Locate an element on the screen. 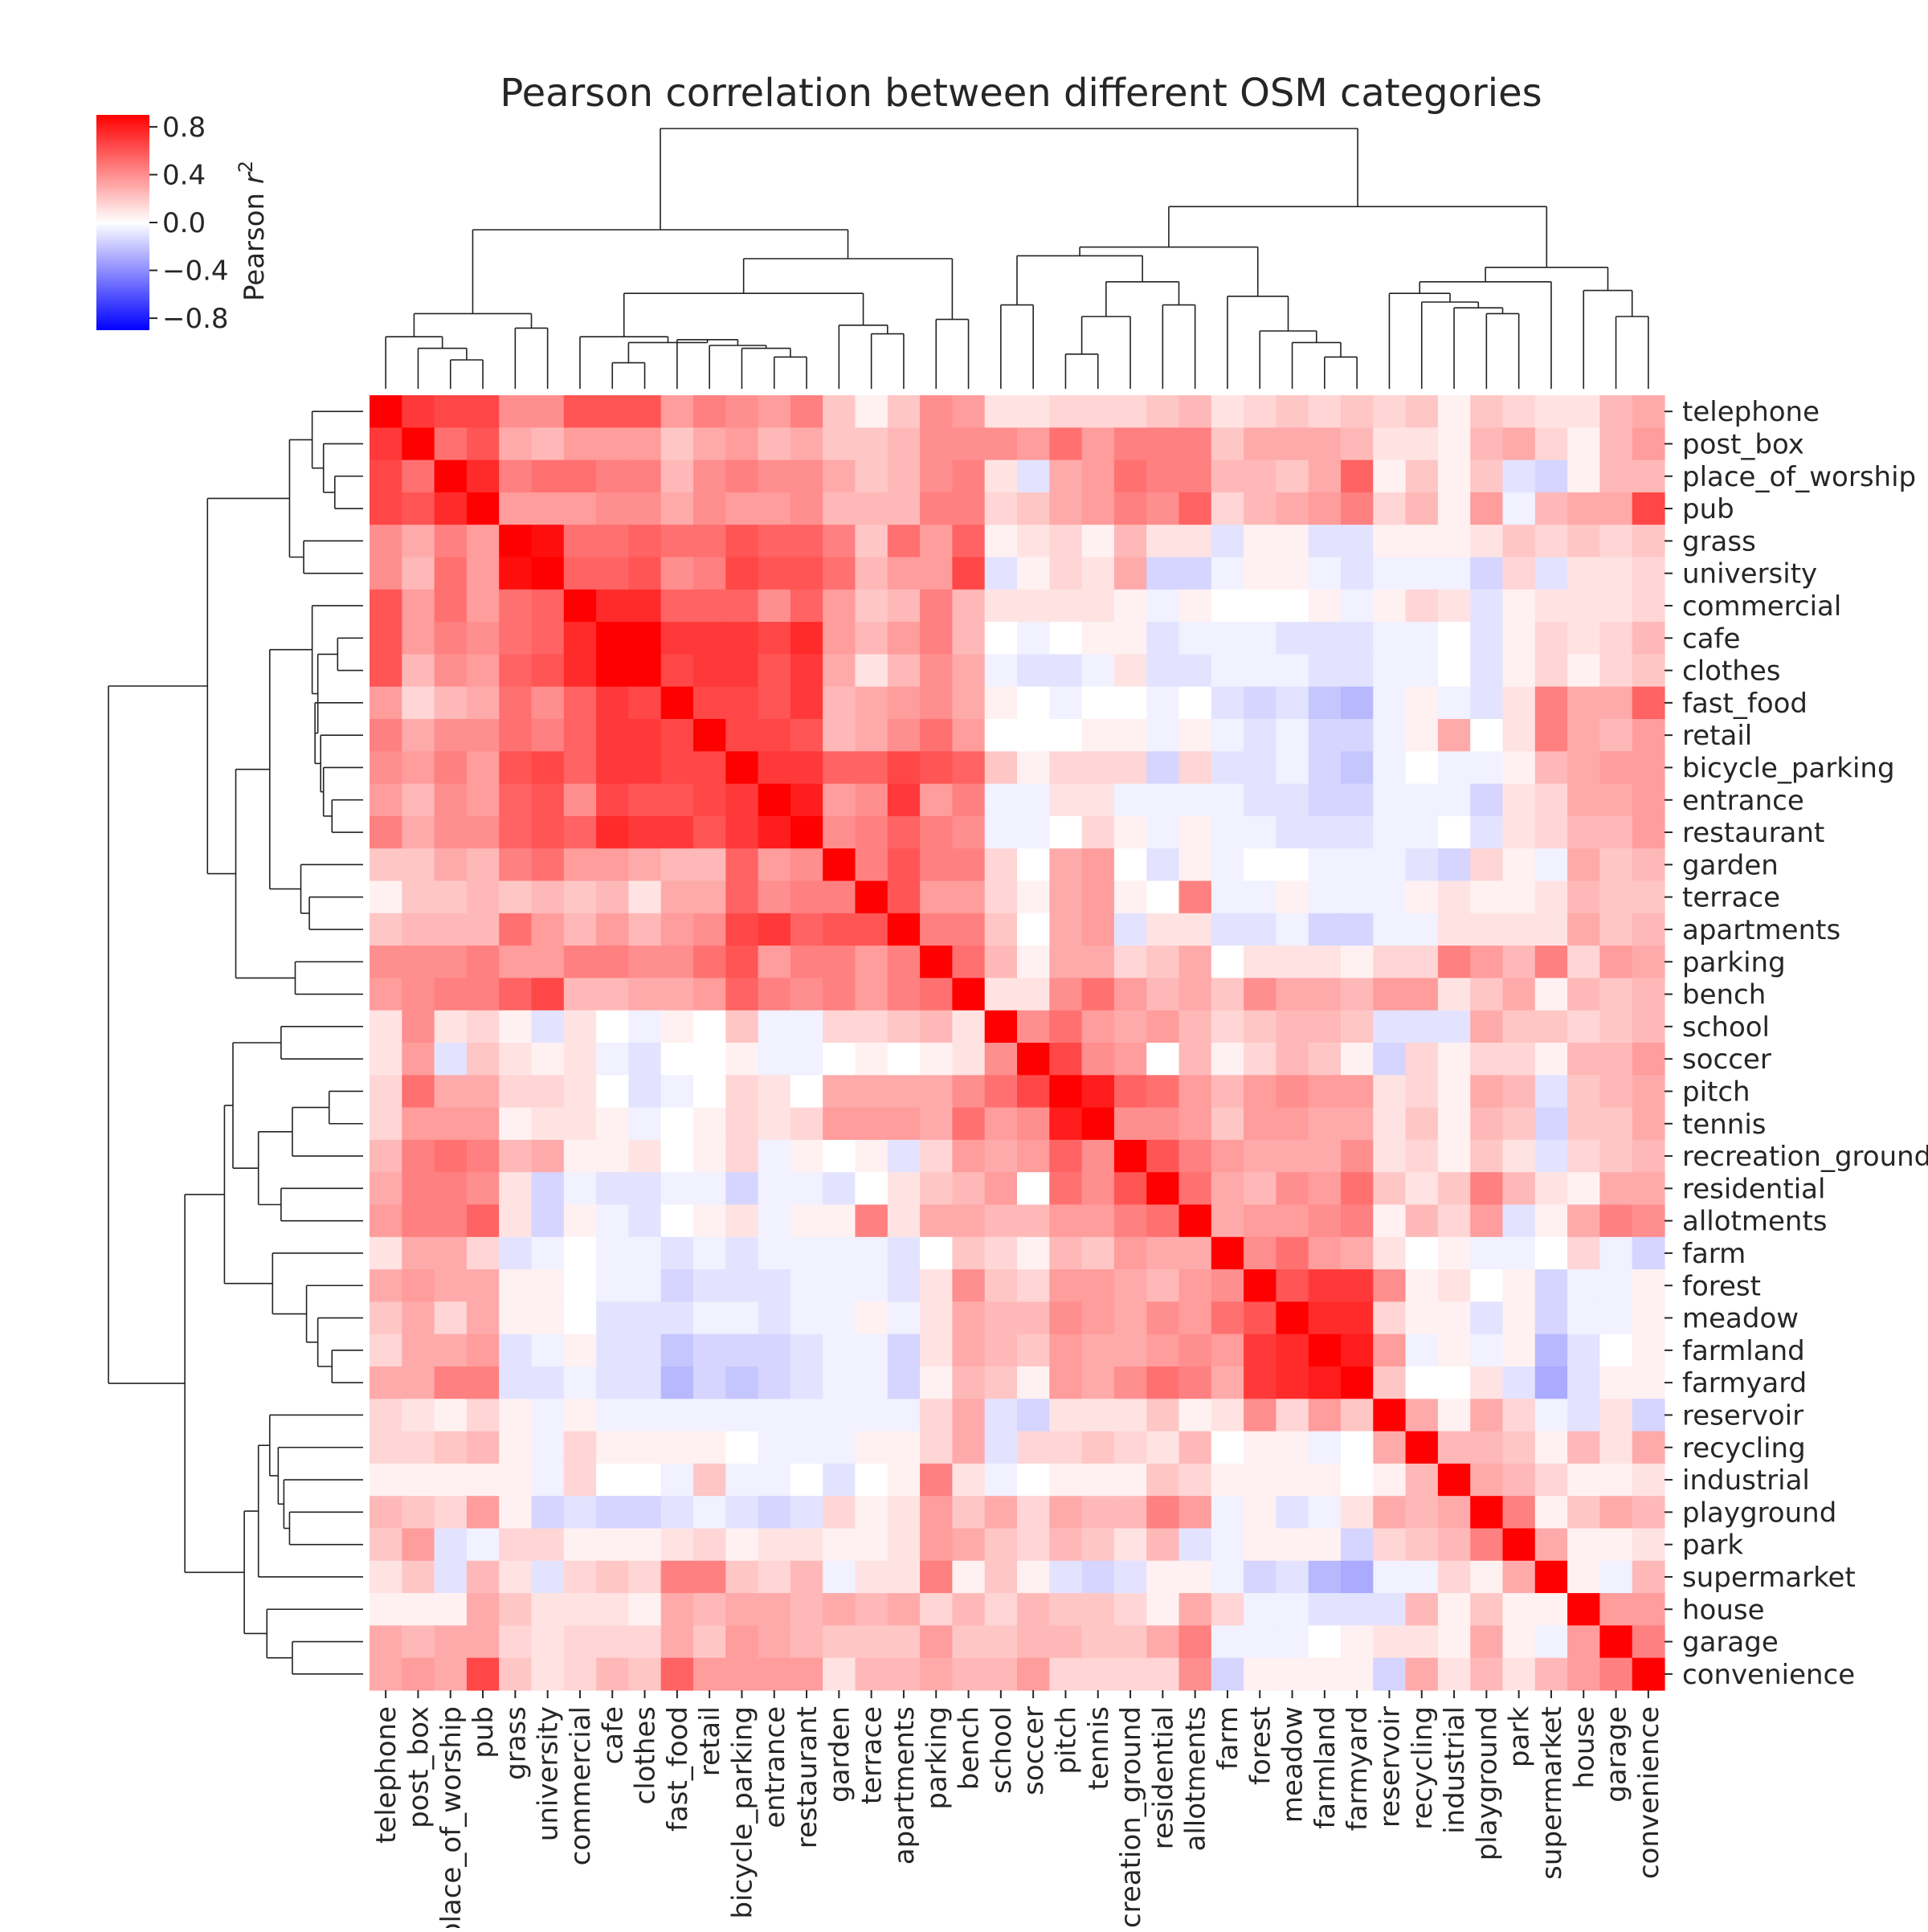  heatmap-cell-soccer-recreation_ground is located at coordinates (1130, 1060).